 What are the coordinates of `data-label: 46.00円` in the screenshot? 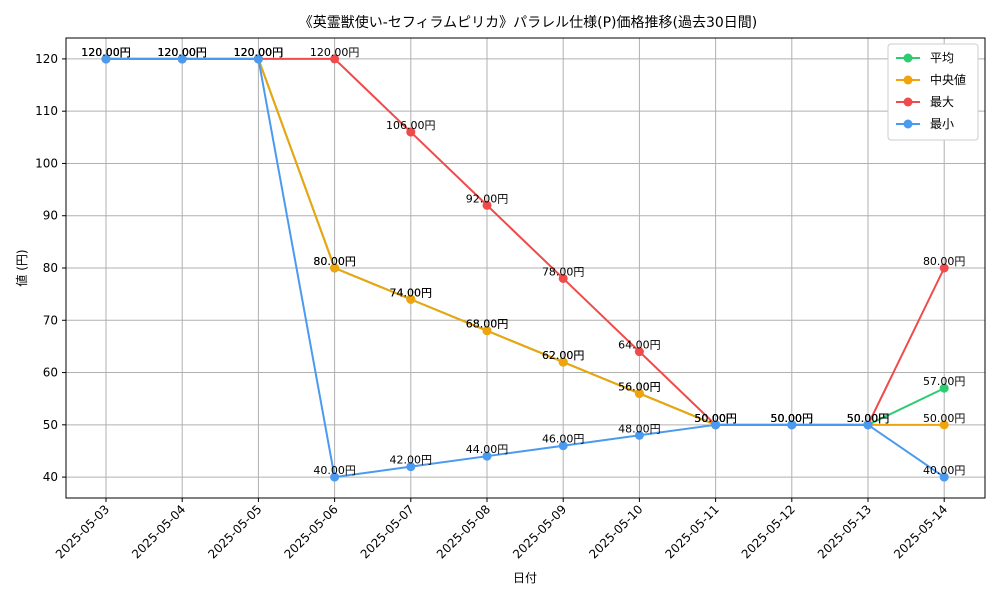 It's located at (563, 439).